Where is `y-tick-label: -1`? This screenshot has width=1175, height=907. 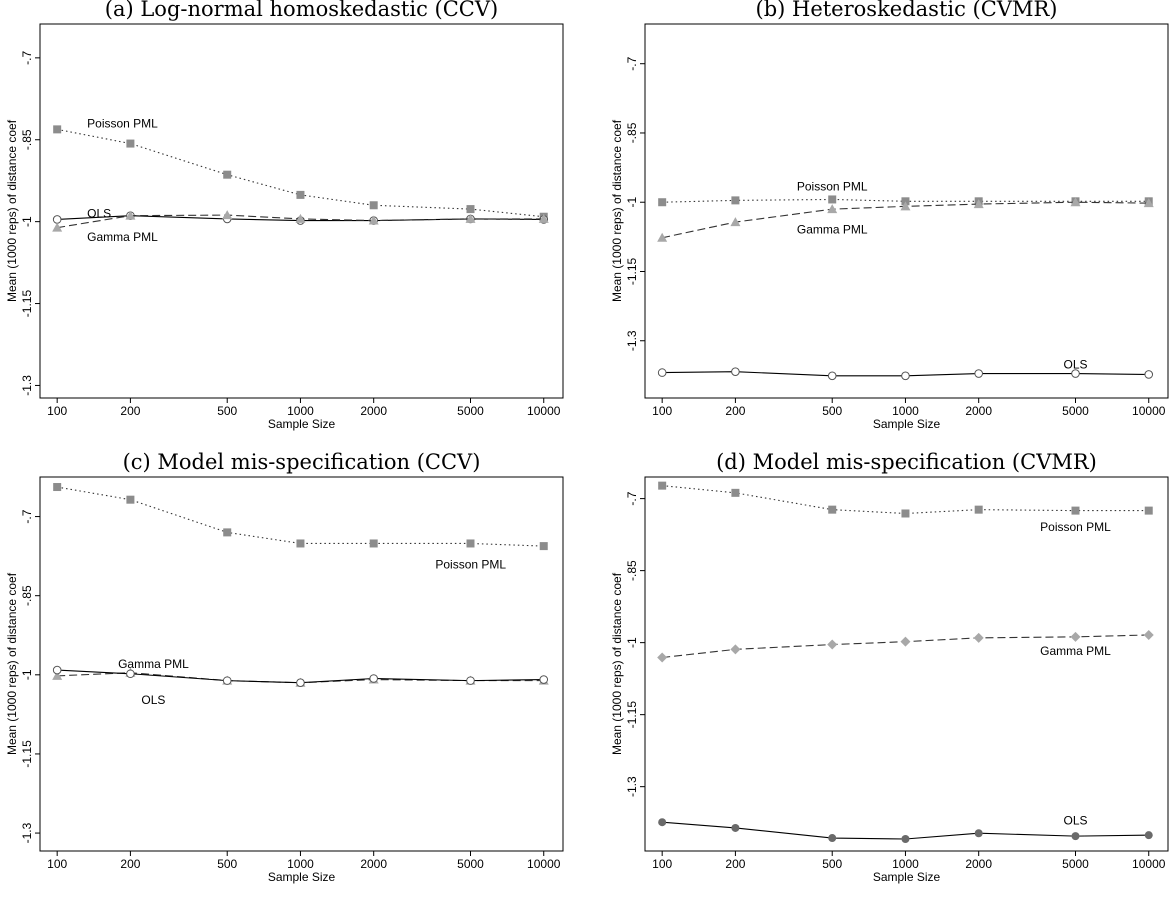
y-tick-label: -1 is located at coordinates (27, 221).